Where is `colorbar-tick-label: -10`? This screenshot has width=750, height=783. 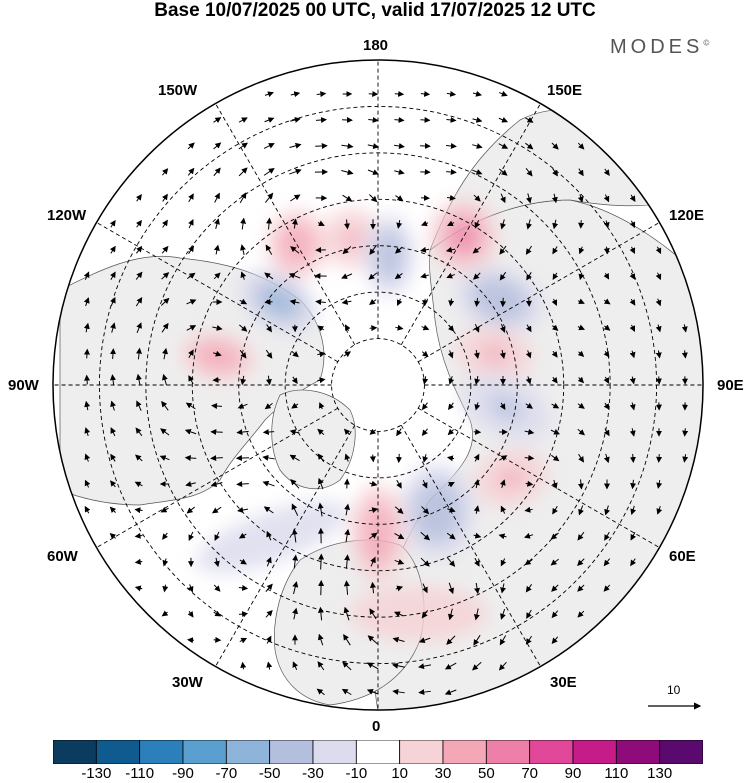 colorbar-tick-label: -10 is located at coordinates (356, 773).